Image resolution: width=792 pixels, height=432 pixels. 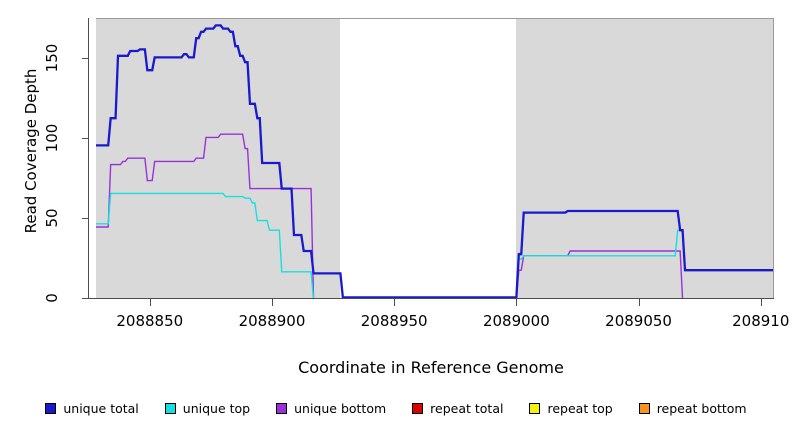 What do you see at coordinates (52, 58) in the screenshot?
I see `y-axis-tick-label: 150` at bounding box center [52, 58].